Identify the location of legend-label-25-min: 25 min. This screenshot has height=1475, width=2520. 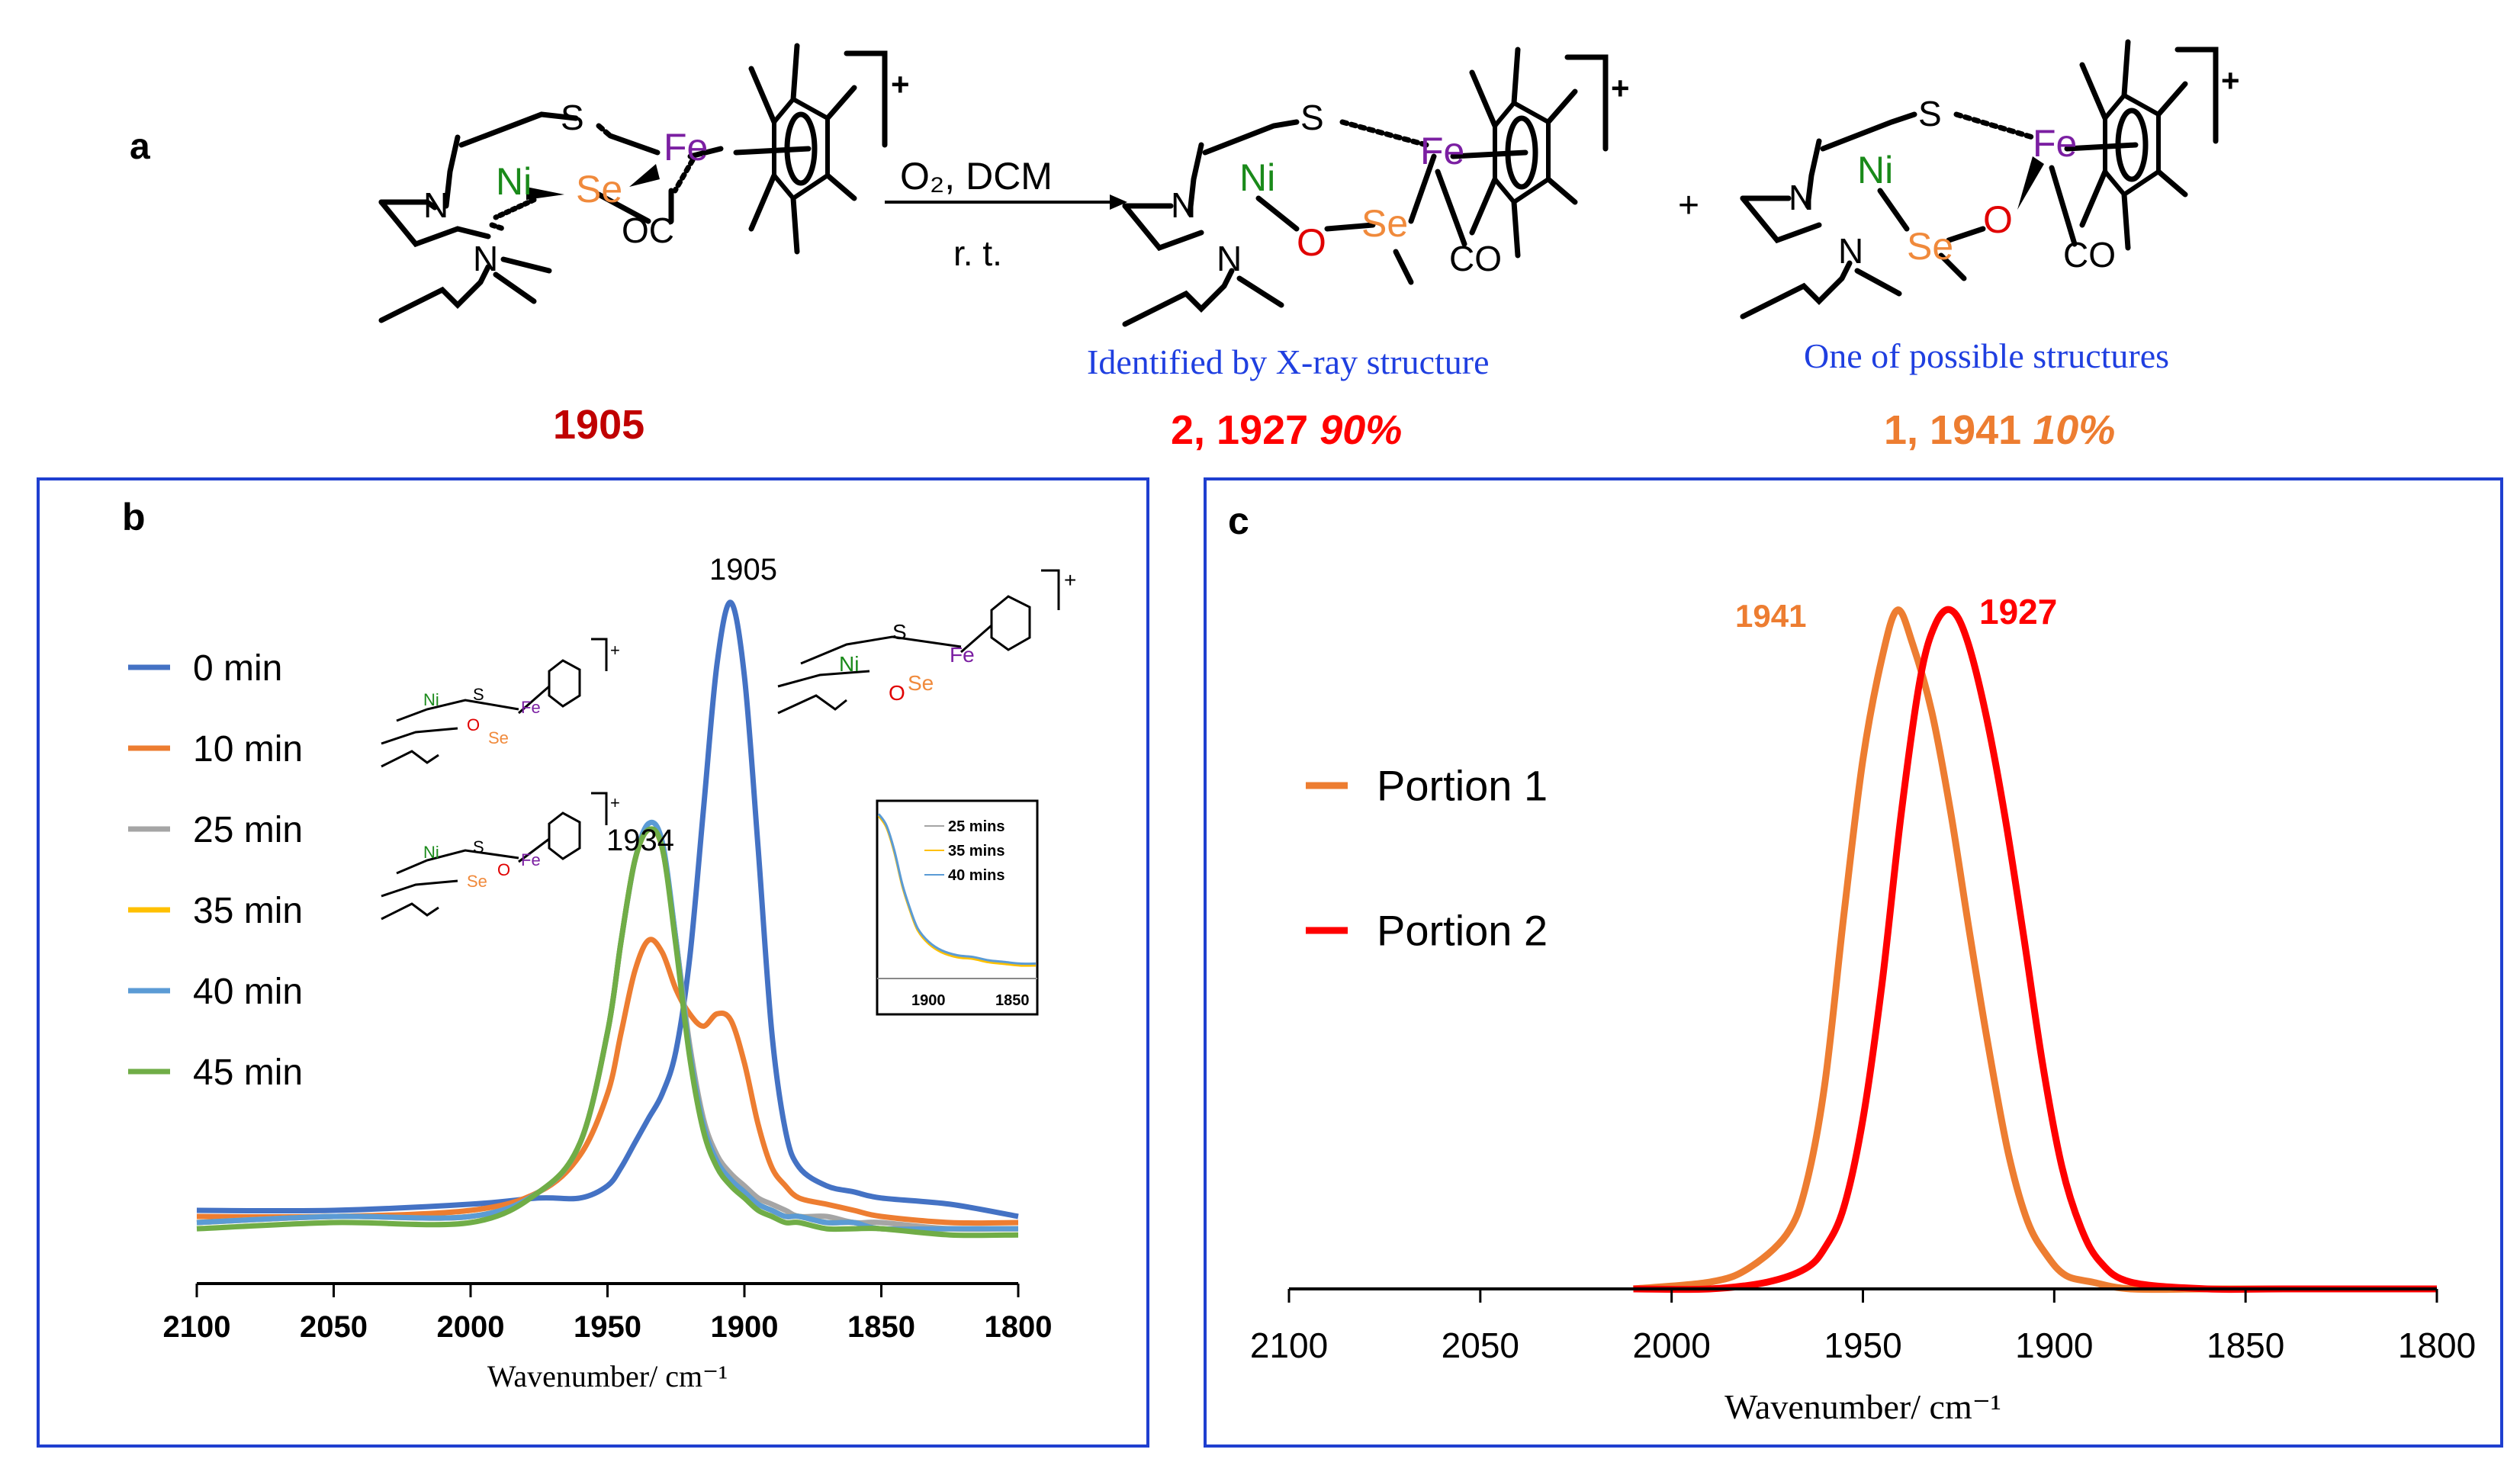
(248, 830).